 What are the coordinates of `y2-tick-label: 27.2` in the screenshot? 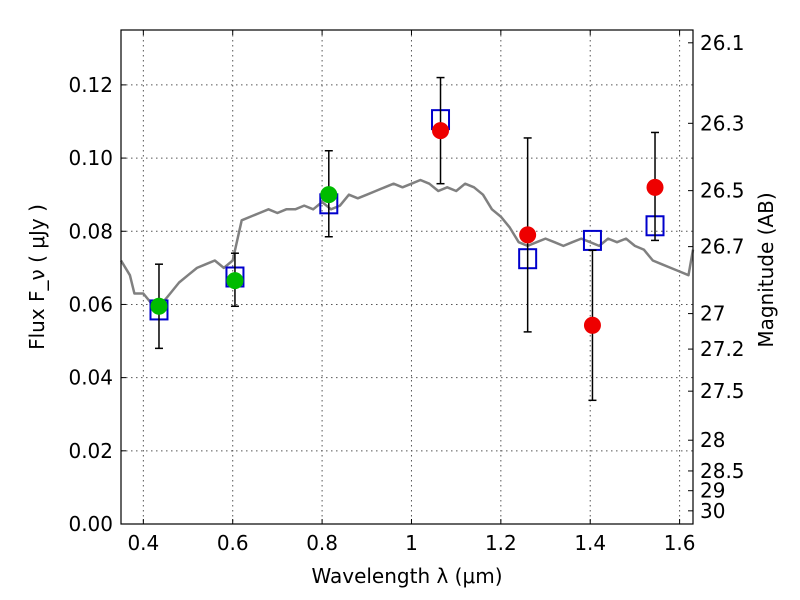 It's located at (722, 349).